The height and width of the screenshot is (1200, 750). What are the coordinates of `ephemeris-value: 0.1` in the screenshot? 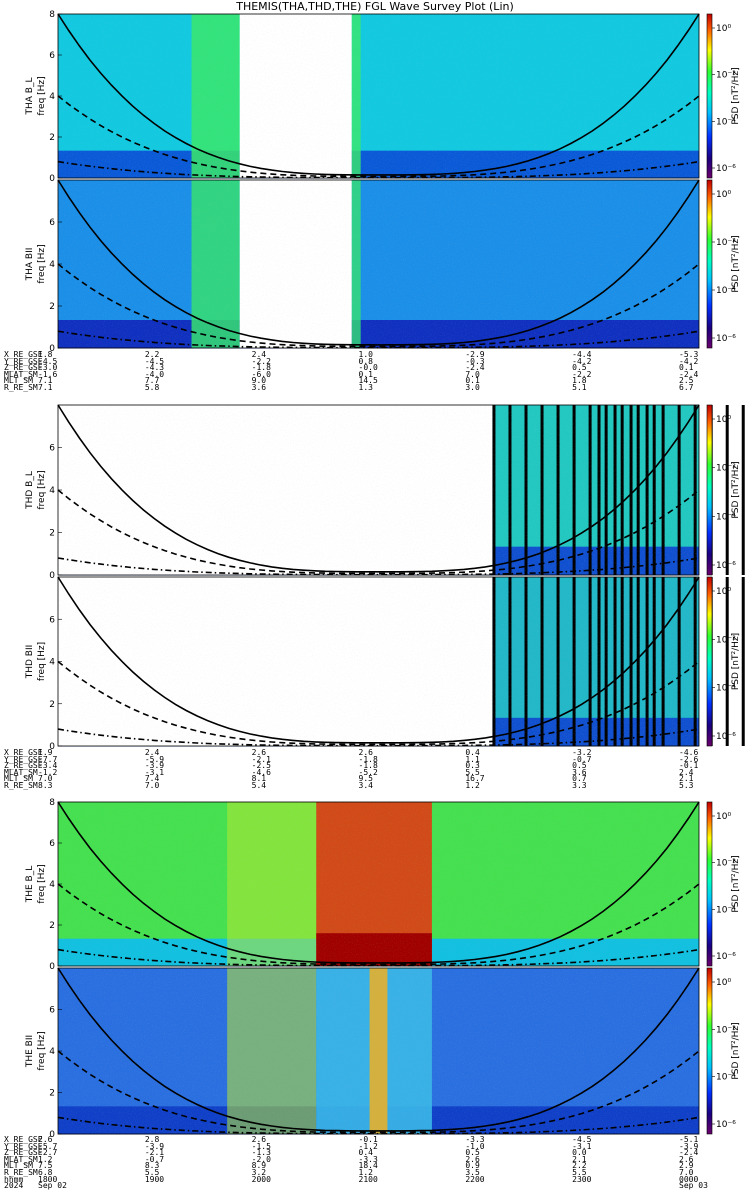 It's located at (365, 374).